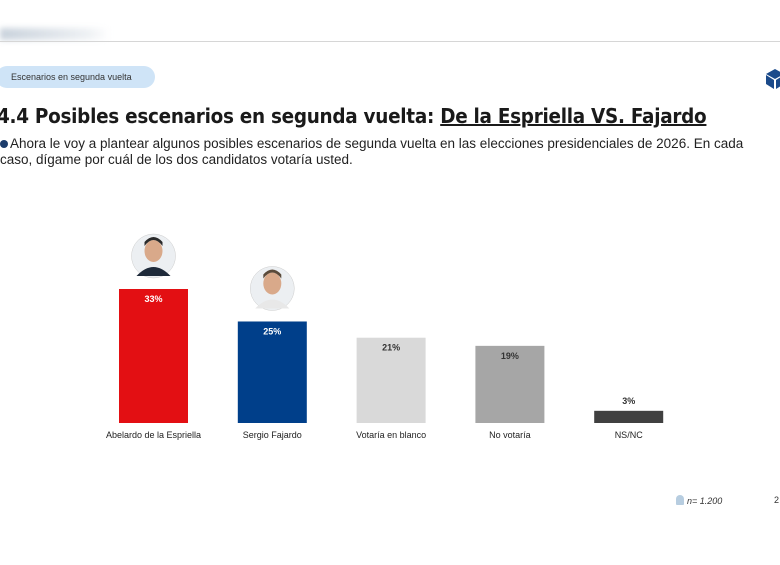  Describe the element at coordinates (77, 77) in the screenshot. I see `section-pill: Escenarios en segunda vuelta` at that location.